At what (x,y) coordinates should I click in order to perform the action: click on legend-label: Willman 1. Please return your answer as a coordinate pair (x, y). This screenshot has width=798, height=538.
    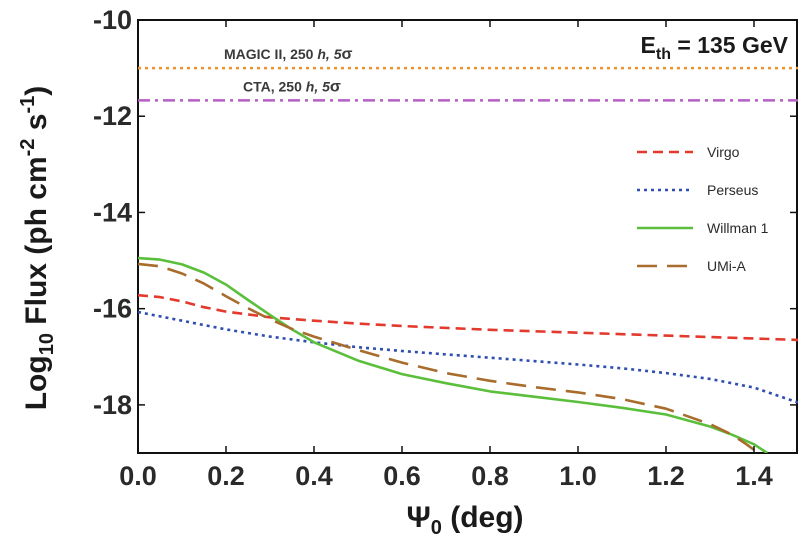
    Looking at the image, I should click on (738, 228).